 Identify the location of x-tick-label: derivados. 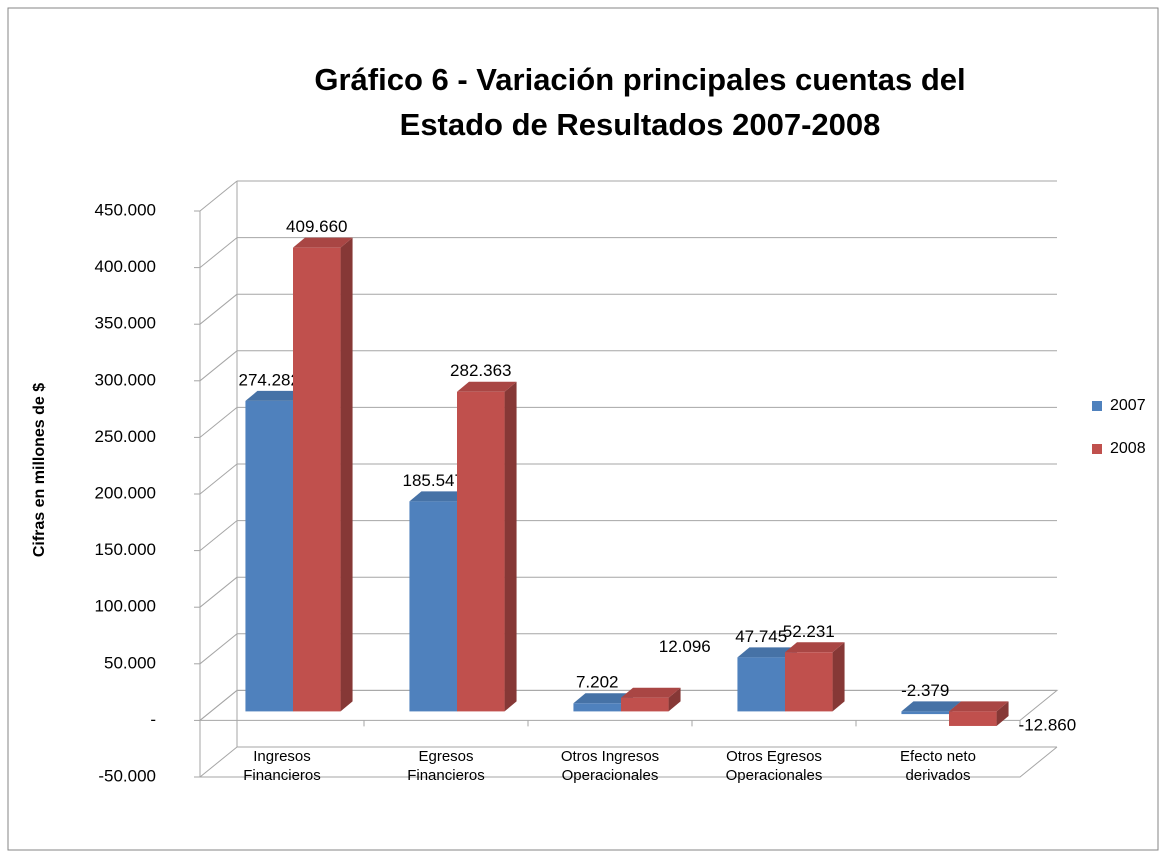
(937, 775).